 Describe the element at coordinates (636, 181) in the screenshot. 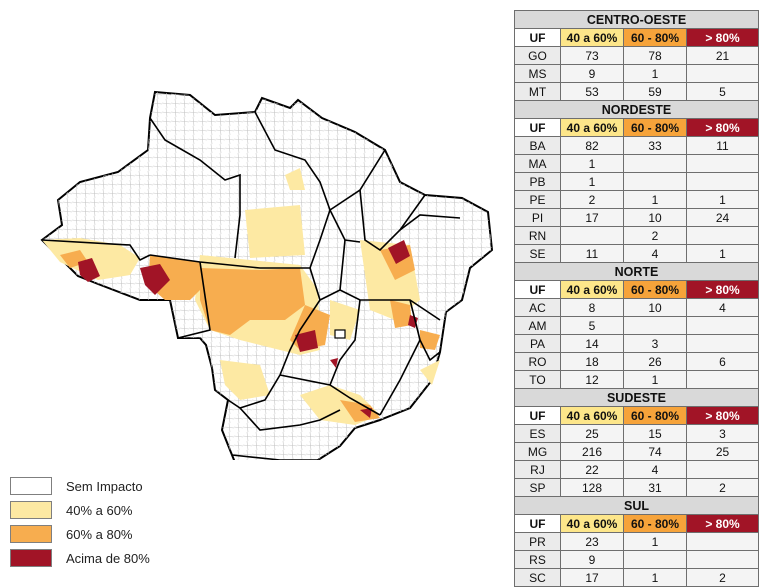

I see `table-row: PB 1` at that location.